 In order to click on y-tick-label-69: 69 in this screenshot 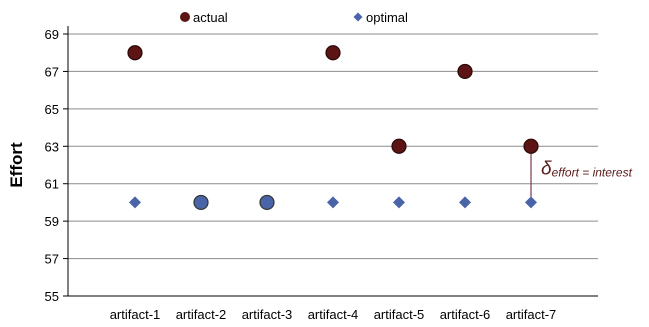, I will do `click(52, 34)`.